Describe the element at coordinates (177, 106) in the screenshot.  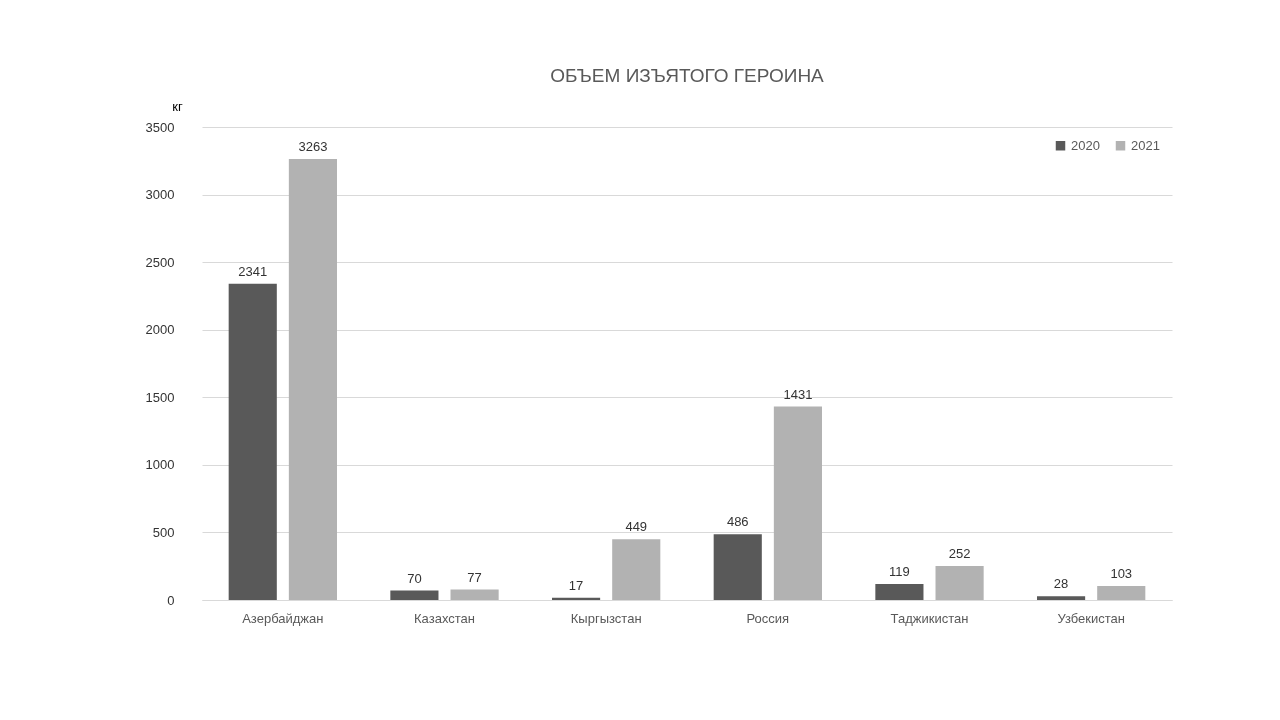
I see `y-axis-title: кг` at that location.